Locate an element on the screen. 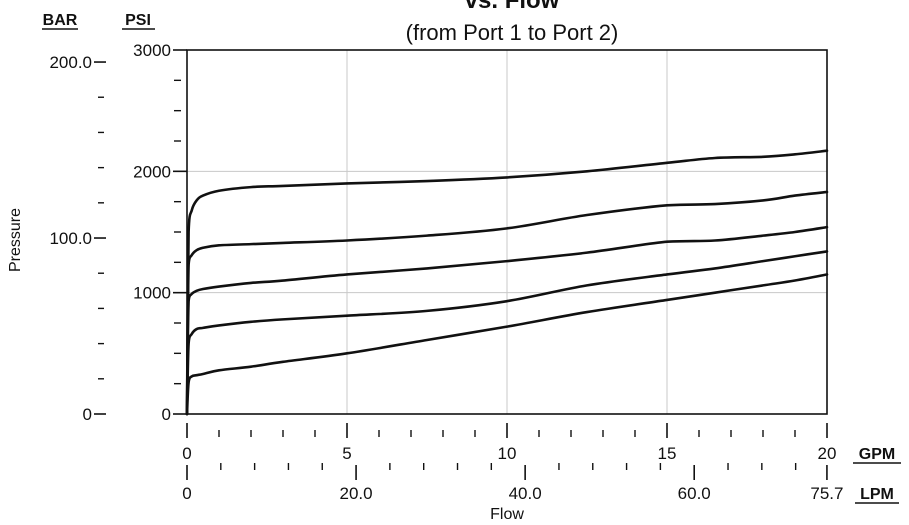  y-axis-label: Pressure is located at coordinates (15, 240).